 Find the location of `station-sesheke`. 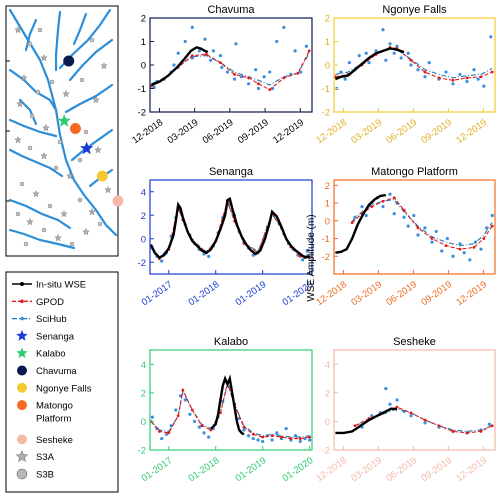

station-sesheke is located at coordinates (118, 201).